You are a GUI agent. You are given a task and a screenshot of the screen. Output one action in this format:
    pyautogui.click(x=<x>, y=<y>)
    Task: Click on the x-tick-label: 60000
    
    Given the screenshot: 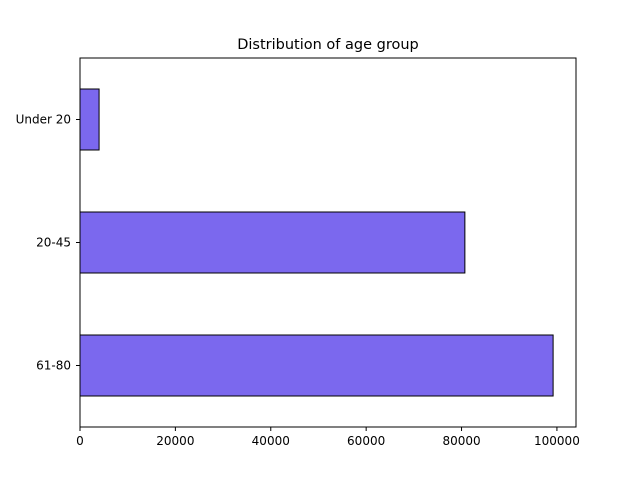 What is the action you would take?
    pyautogui.click(x=366, y=441)
    